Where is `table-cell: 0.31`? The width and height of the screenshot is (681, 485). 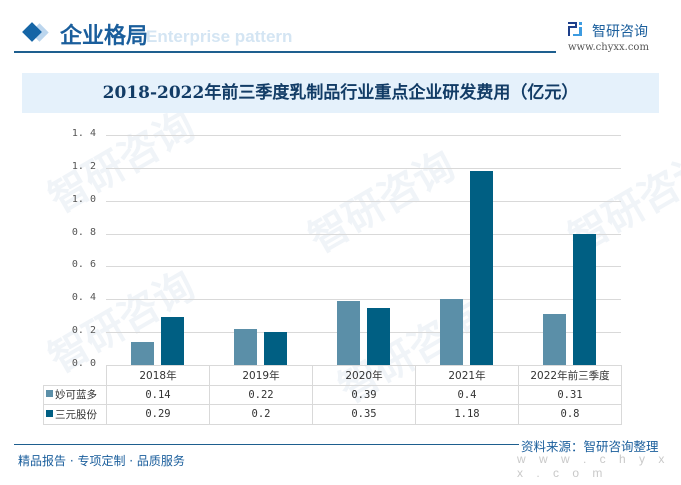 table-cell: 0.31 is located at coordinates (570, 394).